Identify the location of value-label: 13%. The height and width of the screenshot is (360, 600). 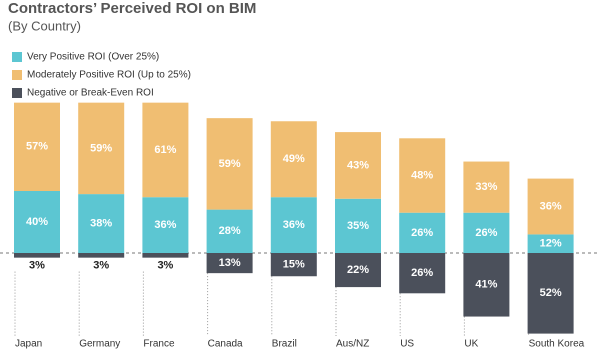
(230, 263).